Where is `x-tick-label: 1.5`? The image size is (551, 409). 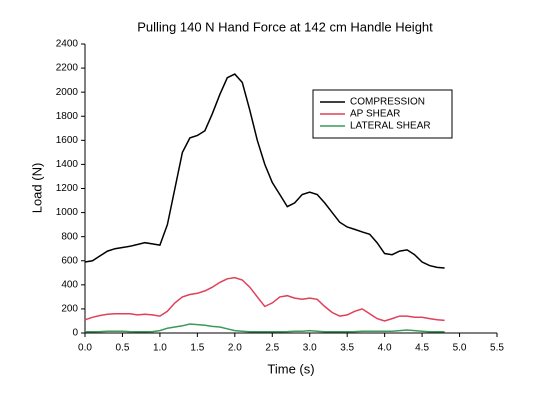 x-tick-label: 1.5 is located at coordinates (197, 348).